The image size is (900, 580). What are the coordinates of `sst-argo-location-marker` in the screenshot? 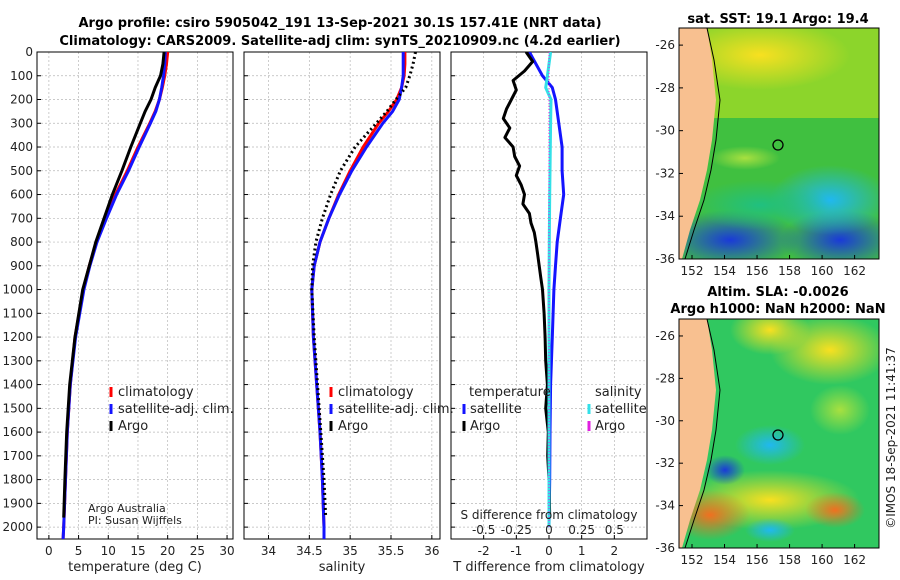 It's located at (778, 145).